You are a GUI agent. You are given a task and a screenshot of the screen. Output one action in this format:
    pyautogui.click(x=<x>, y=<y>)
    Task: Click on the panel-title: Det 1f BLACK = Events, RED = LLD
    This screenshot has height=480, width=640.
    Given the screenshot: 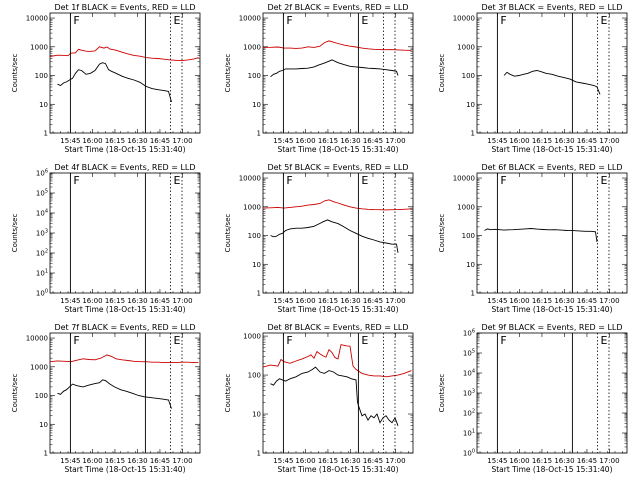 What is the action you would take?
    pyautogui.click(x=124, y=7)
    